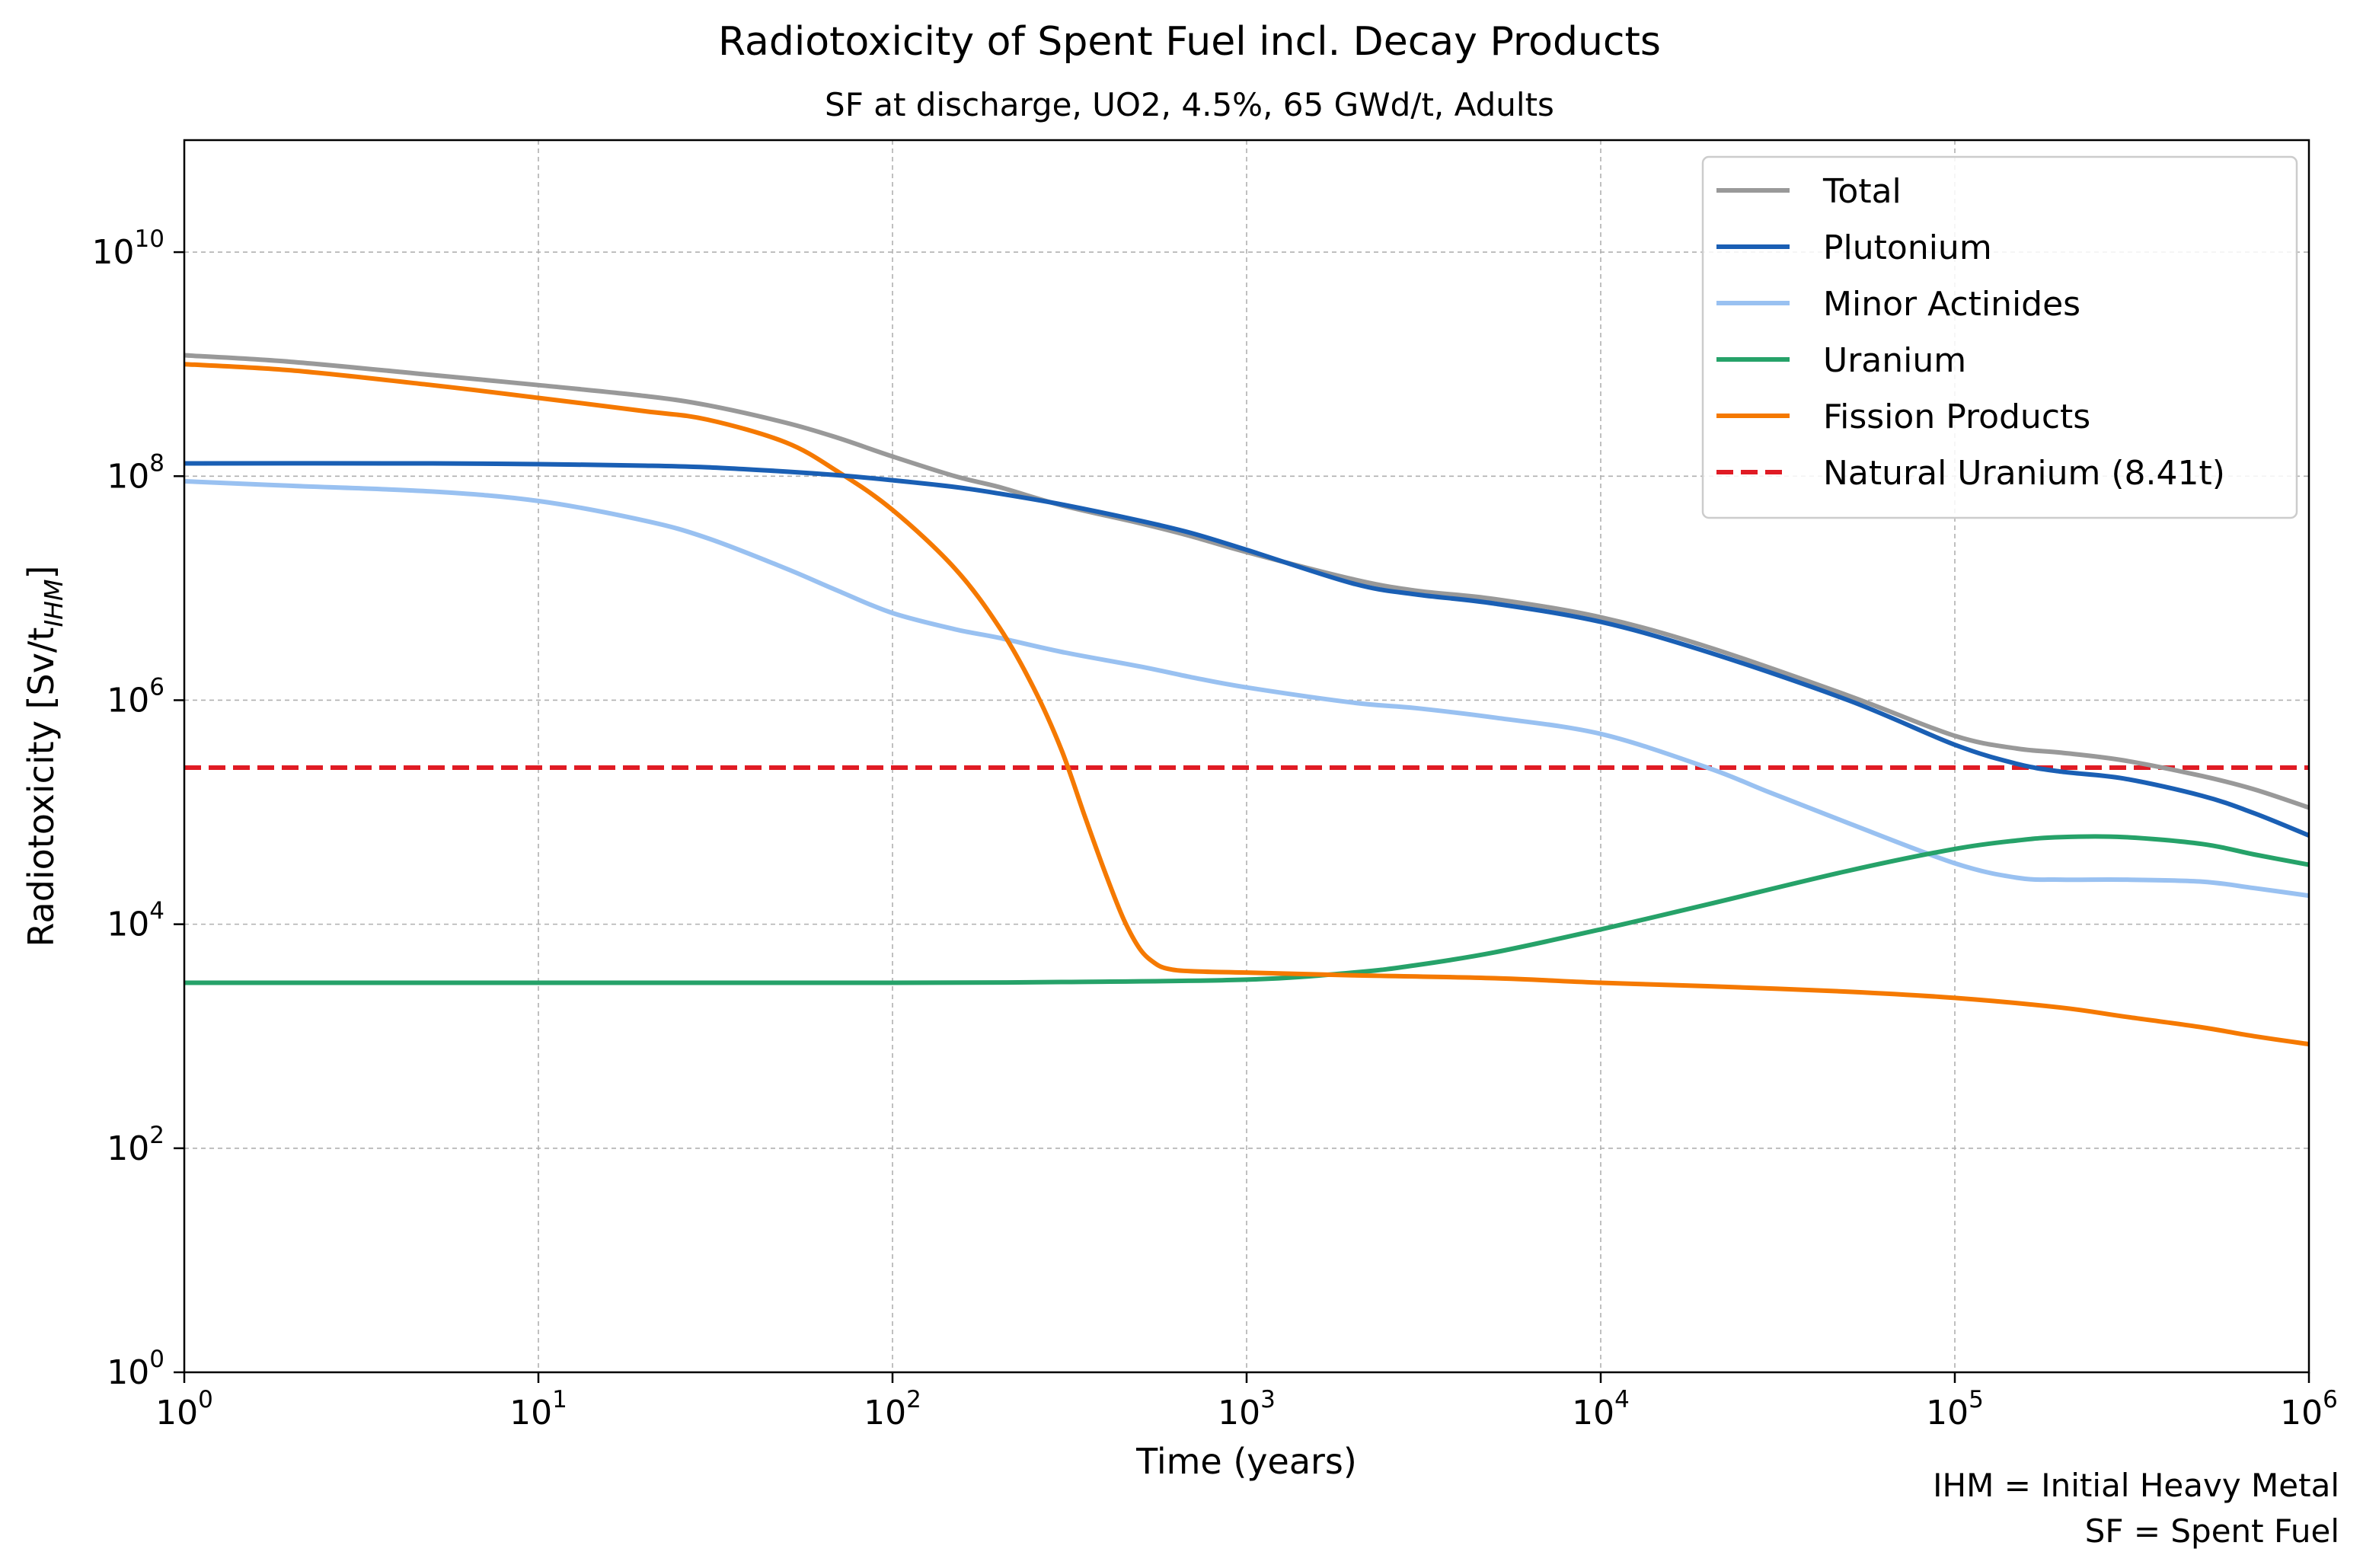 The height and width of the screenshot is (1568, 2363). Describe the element at coordinates (2212, 1531) in the screenshot. I see `footnote-line-2: SF = Spent Fuel` at that location.